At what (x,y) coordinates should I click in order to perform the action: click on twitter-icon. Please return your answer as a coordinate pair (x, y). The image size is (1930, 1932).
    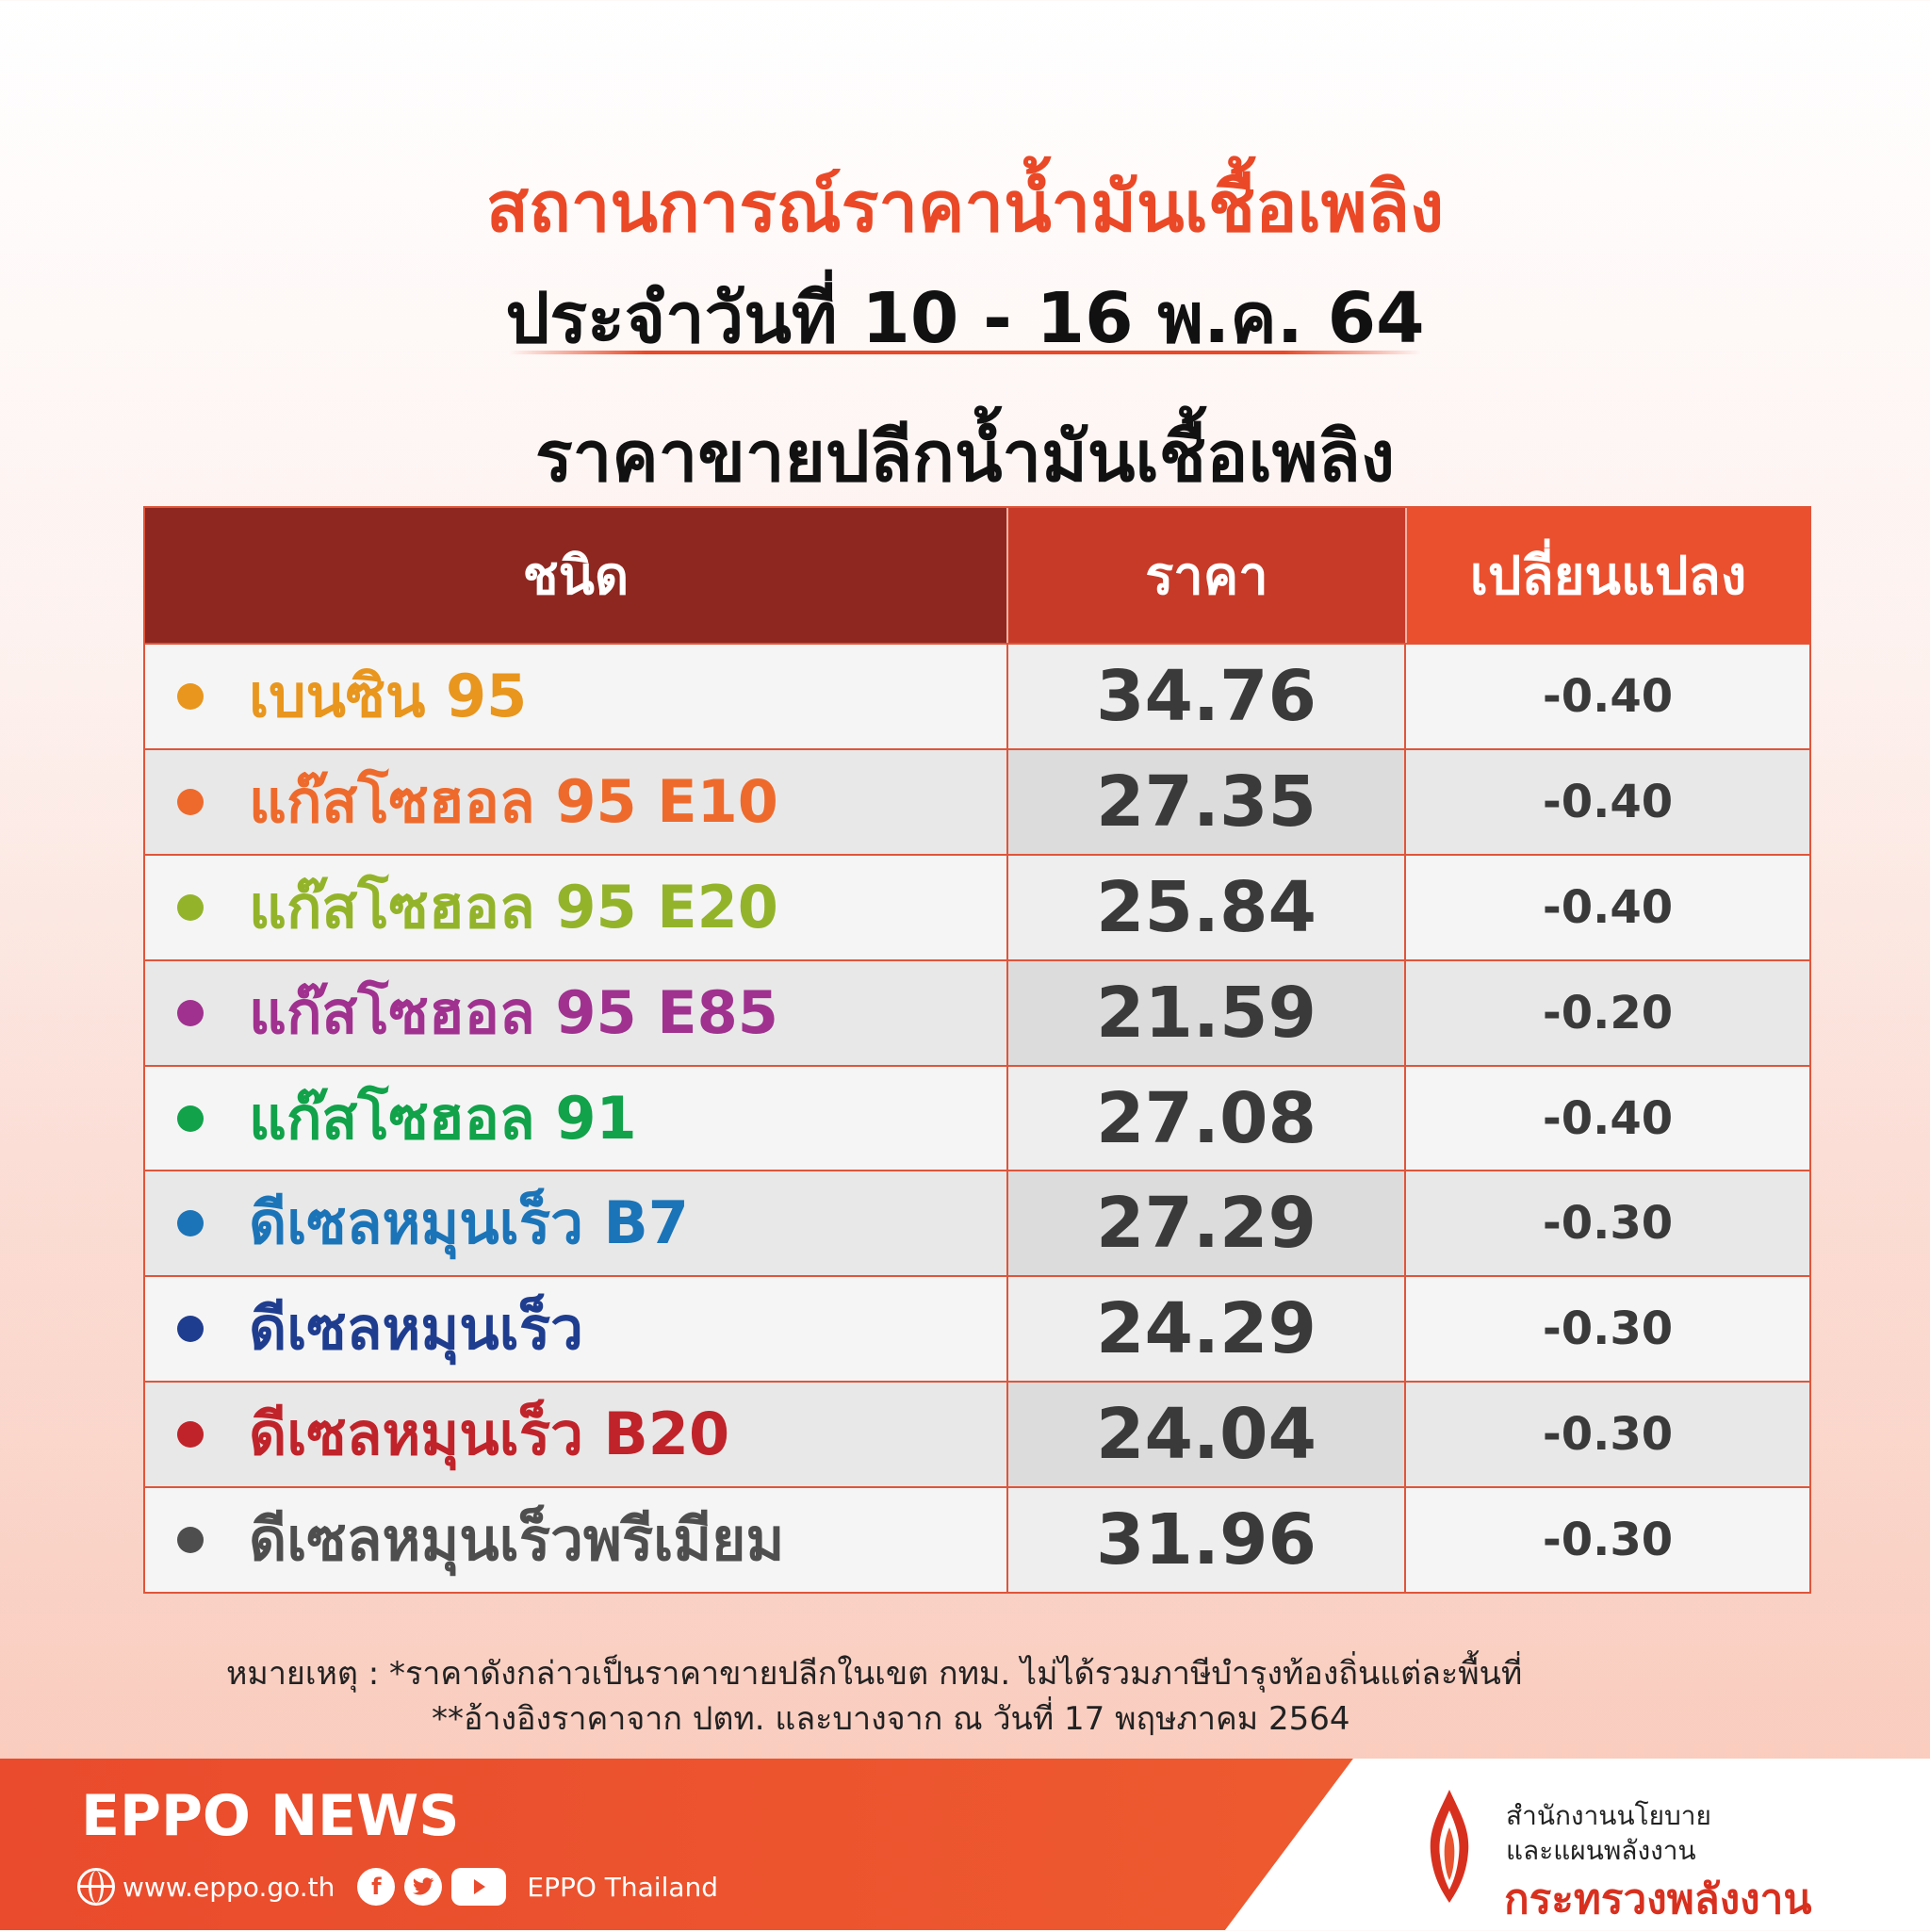
    Looking at the image, I should click on (423, 1887).